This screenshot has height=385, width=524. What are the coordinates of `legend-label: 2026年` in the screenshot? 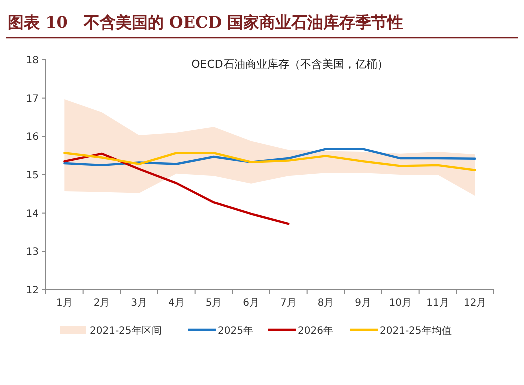 It's located at (316, 331).